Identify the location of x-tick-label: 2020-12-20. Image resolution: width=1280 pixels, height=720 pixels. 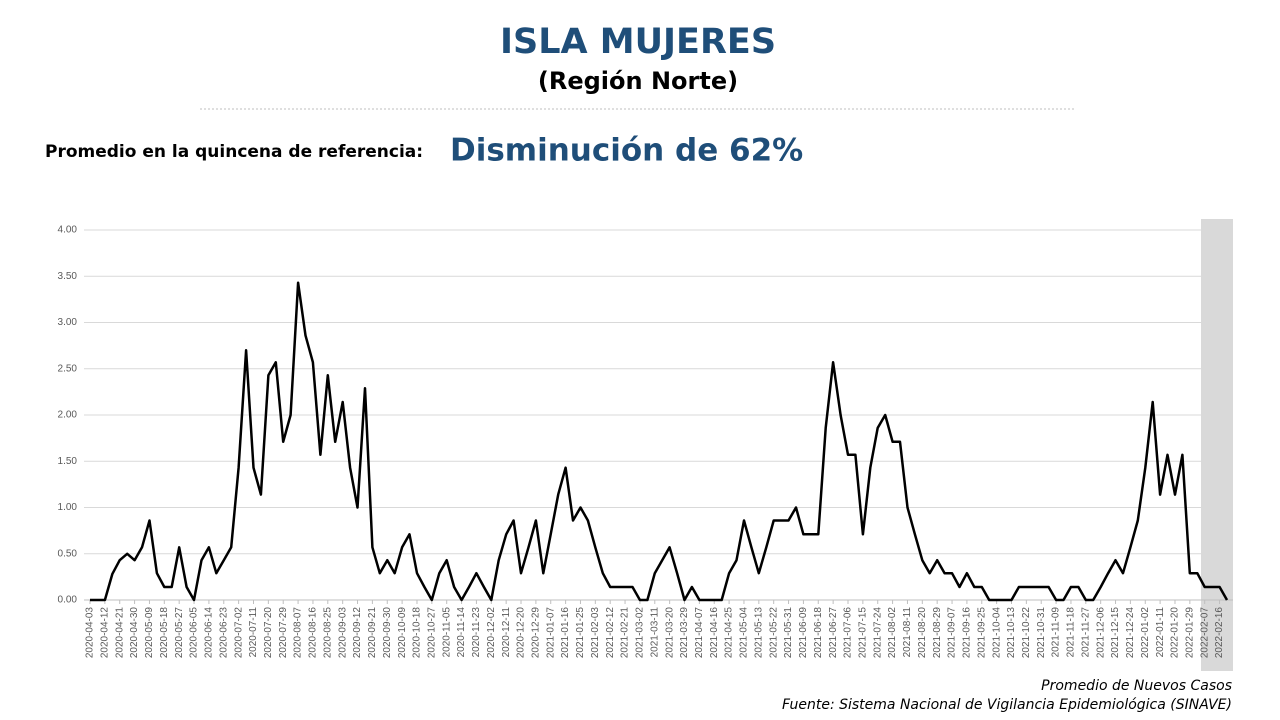
(521, 633).